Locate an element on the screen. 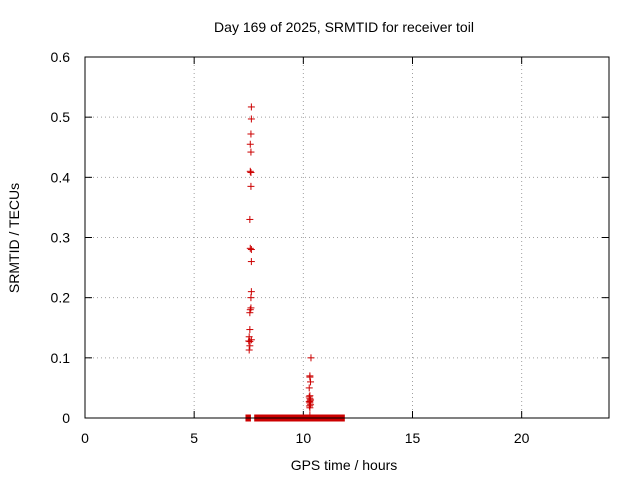 The image size is (640, 480). x-tick-label: 20 is located at coordinates (522, 438).